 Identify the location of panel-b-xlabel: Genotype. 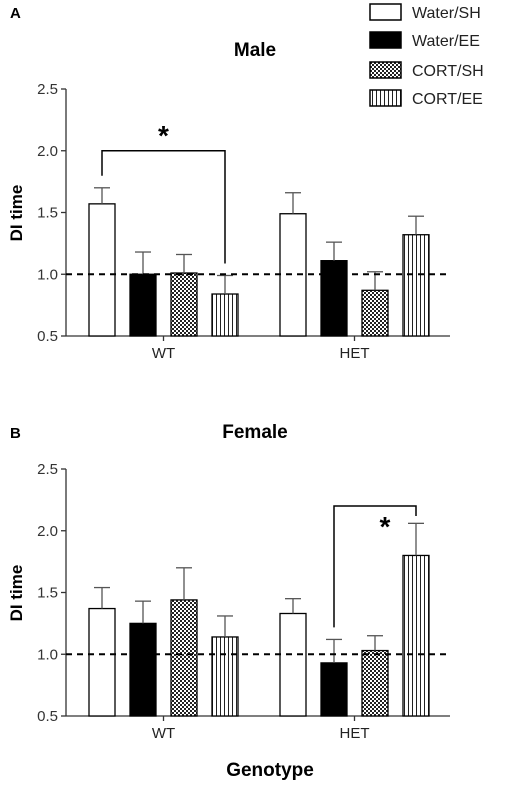
(270, 770).